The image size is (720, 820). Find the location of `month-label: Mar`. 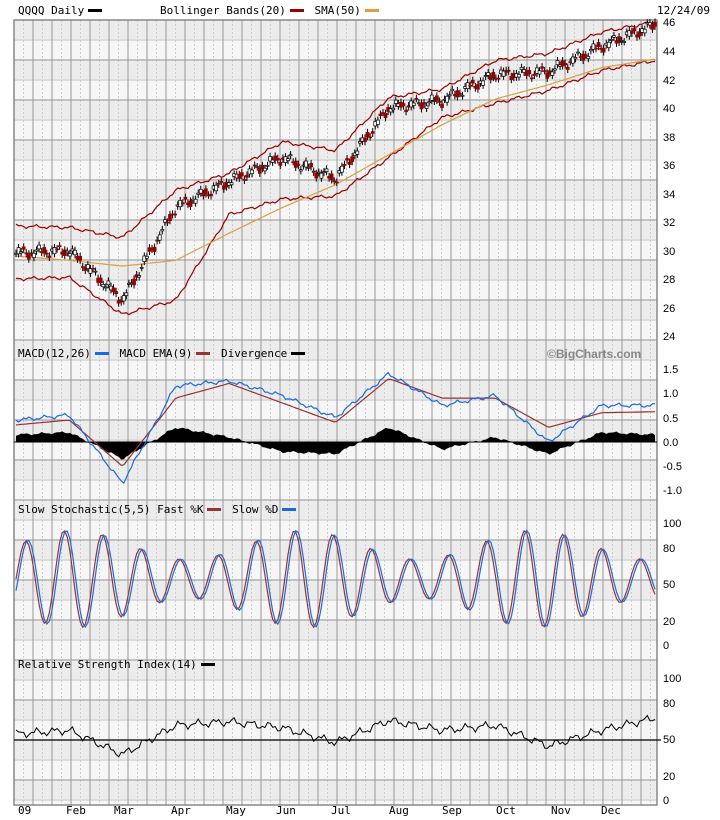

month-label: Mar is located at coordinates (124, 810).